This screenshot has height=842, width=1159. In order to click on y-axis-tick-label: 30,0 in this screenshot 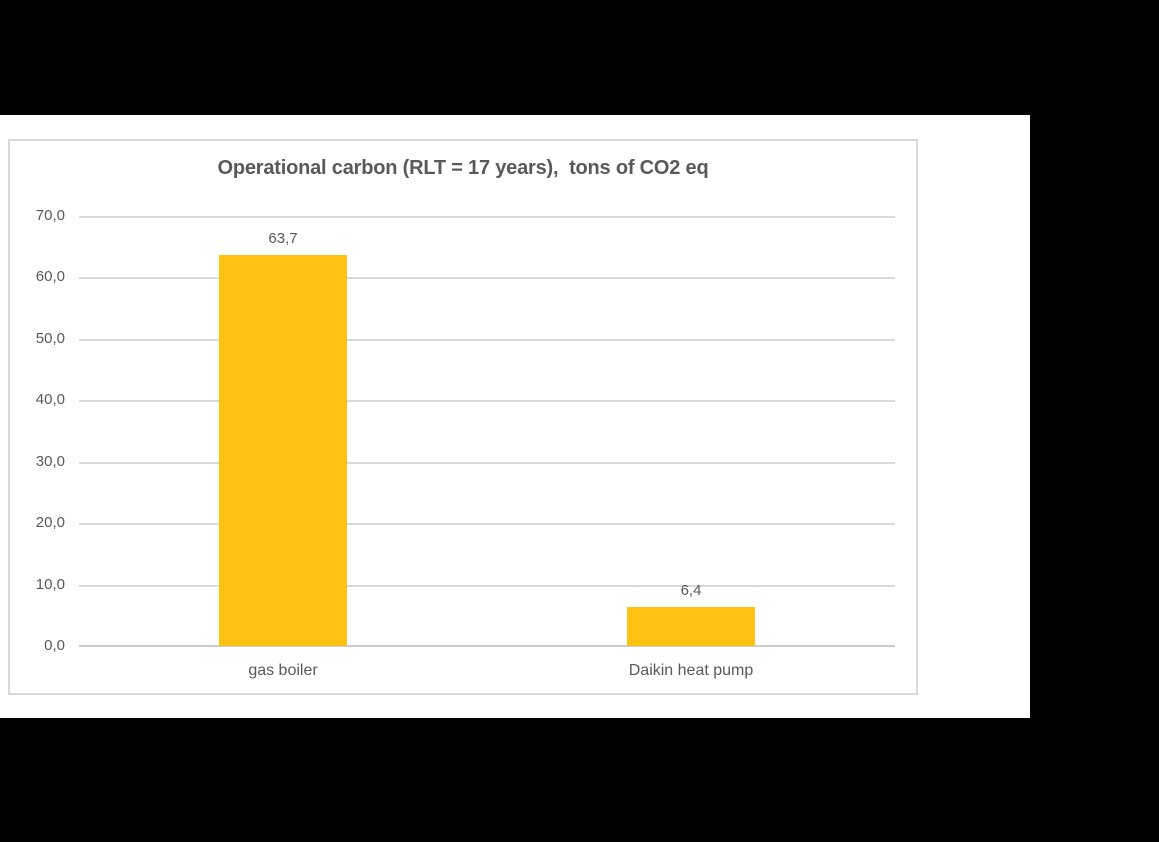, I will do `click(50, 461)`.